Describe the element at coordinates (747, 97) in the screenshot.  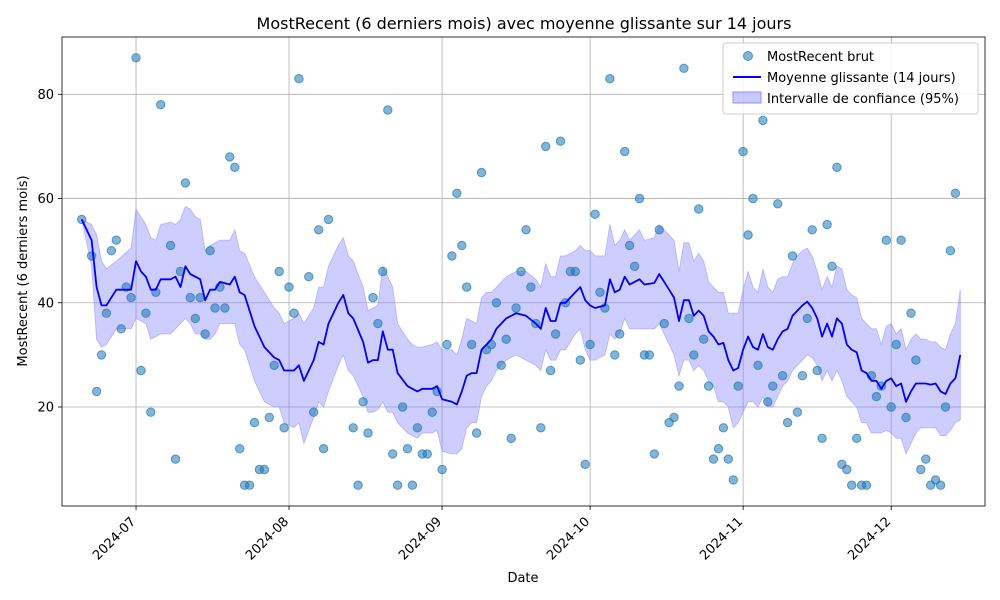
I see `legend-marker-band` at that location.